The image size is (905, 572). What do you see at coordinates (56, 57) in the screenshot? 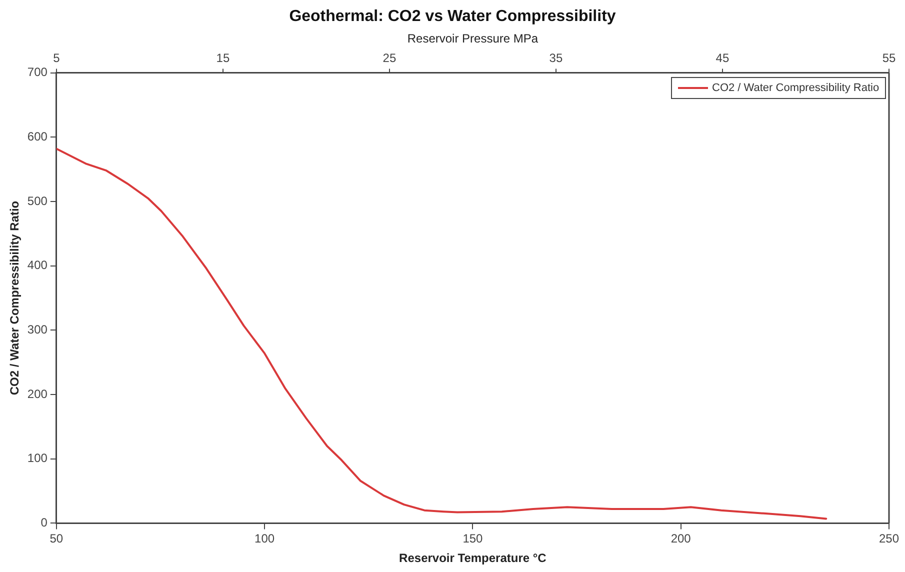
I see `x2-tick-label: 5` at bounding box center [56, 57].